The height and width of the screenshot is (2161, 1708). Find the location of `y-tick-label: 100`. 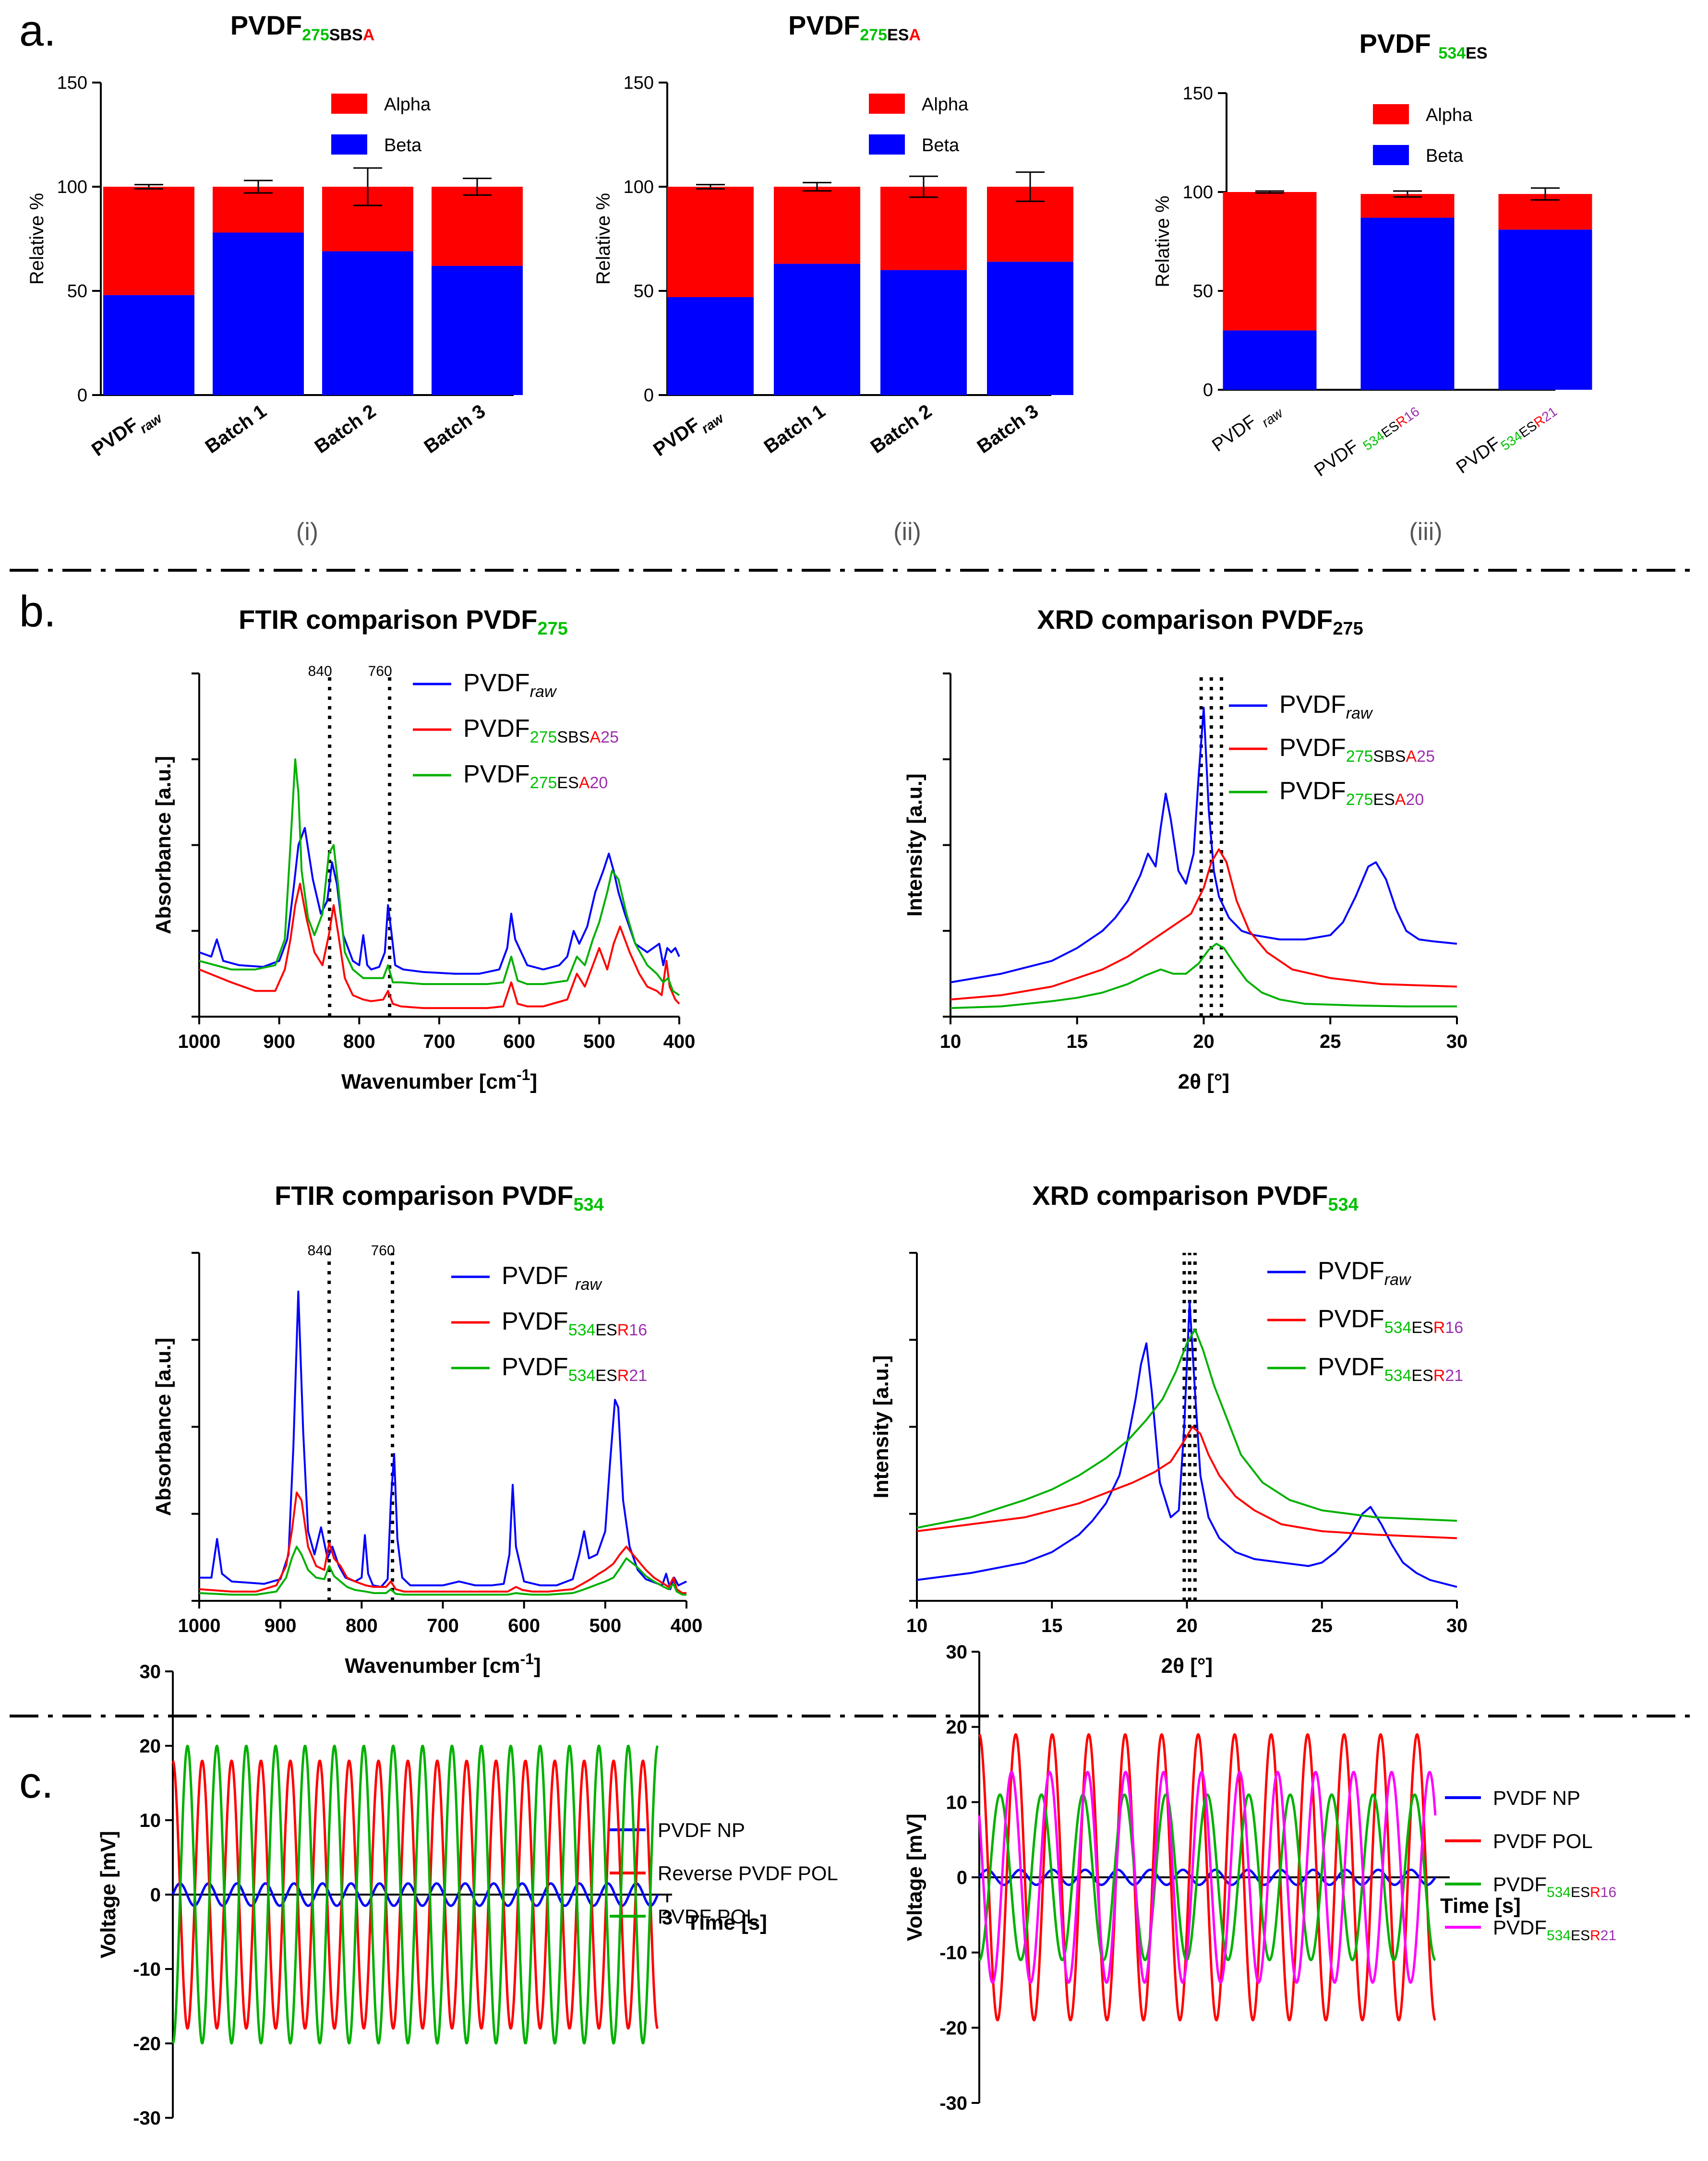

y-tick-label: 100 is located at coordinates (639, 187).